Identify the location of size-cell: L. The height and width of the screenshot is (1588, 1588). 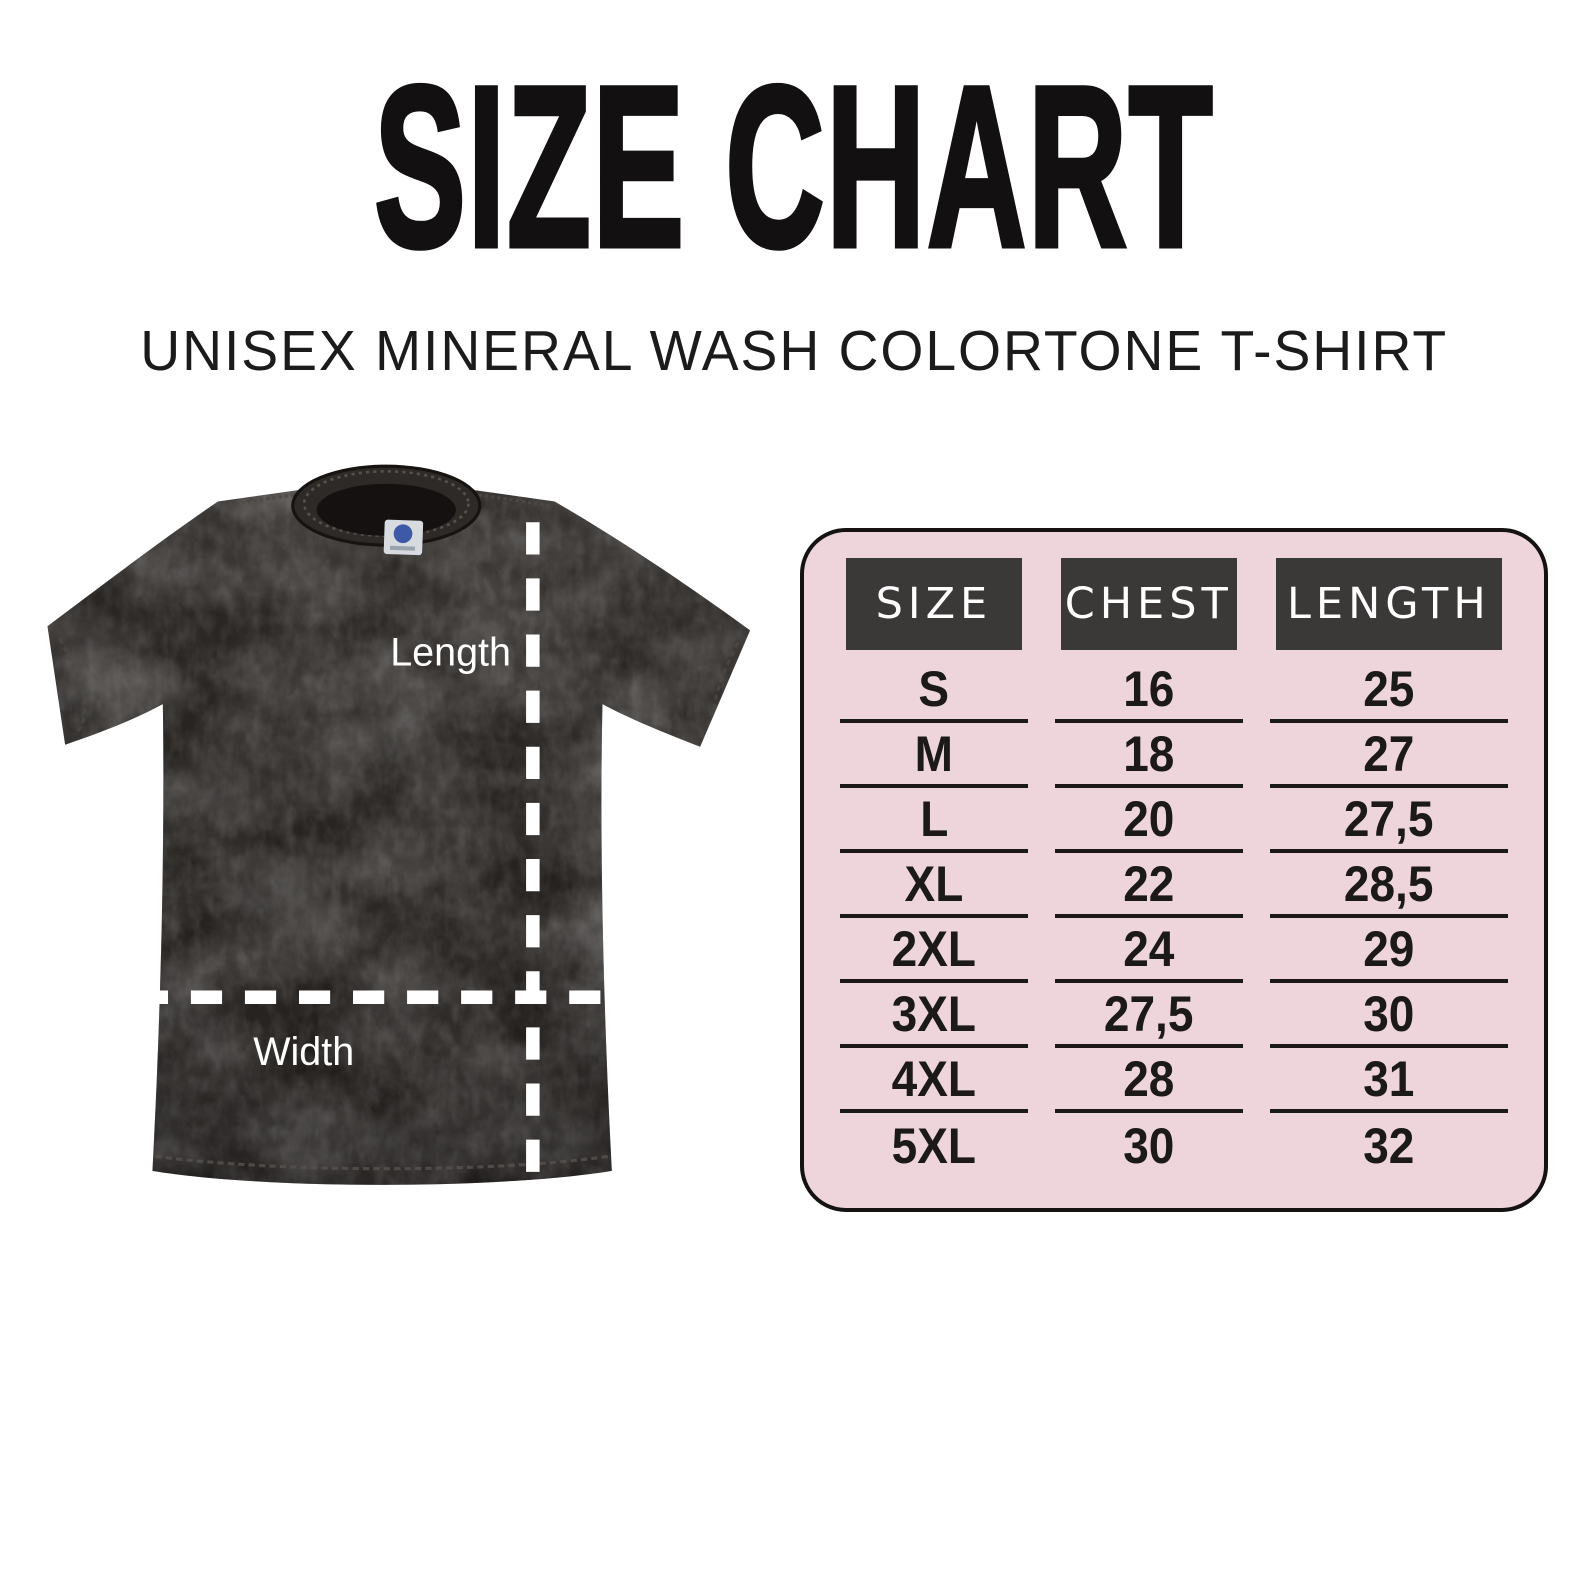
(934, 820).